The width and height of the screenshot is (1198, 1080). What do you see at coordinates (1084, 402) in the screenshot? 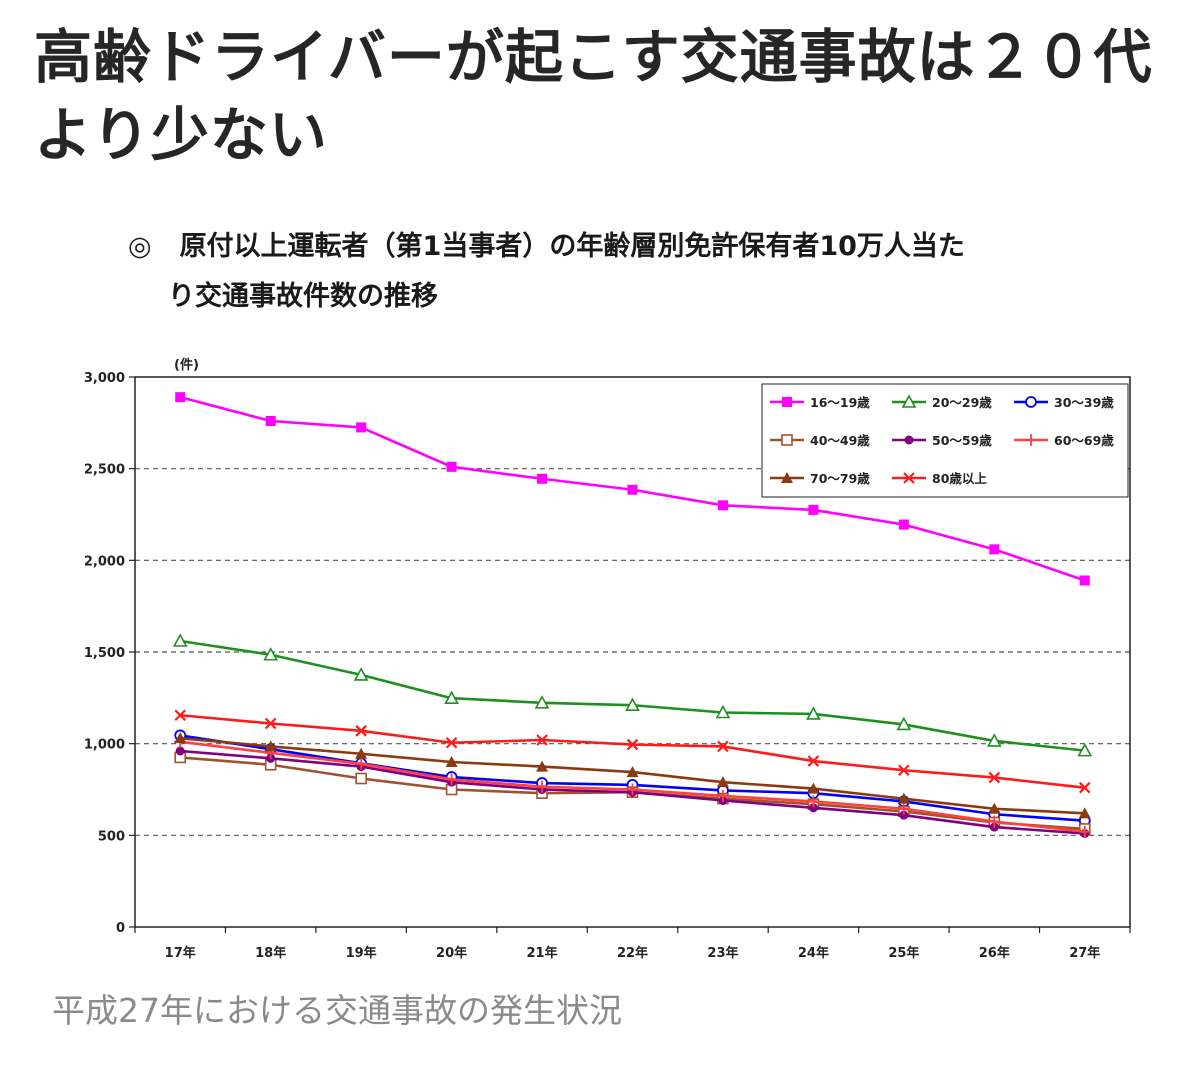
I see `legend-label: 30～39歳` at bounding box center [1084, 402].